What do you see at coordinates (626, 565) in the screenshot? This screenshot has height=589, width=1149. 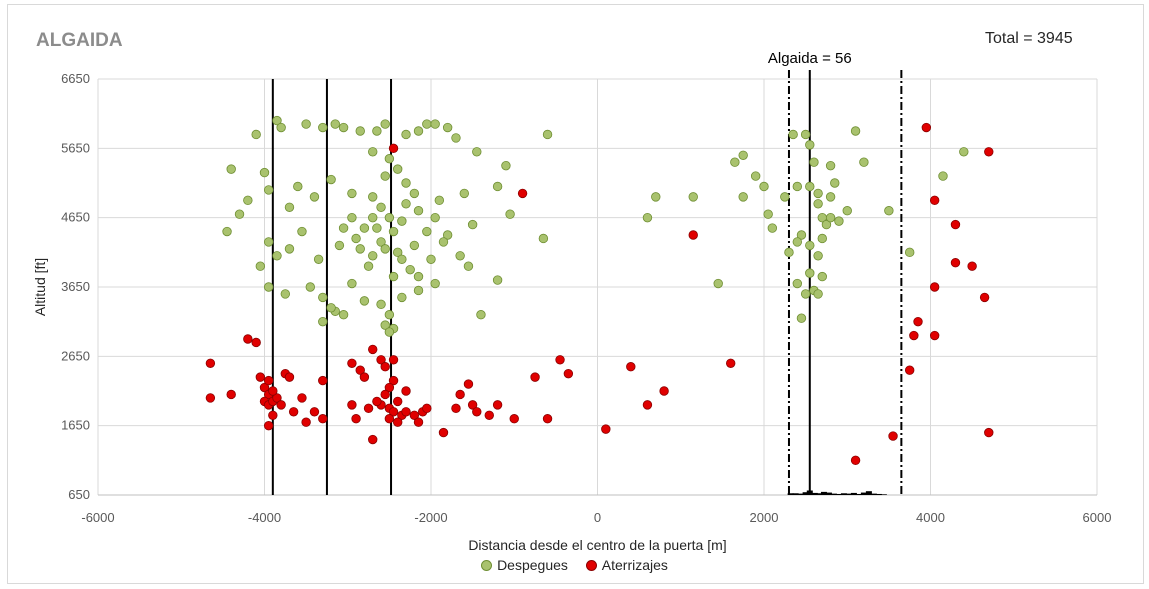 I see `legend-item-landings: Aterrizajes` at bounding box center [626, 565].